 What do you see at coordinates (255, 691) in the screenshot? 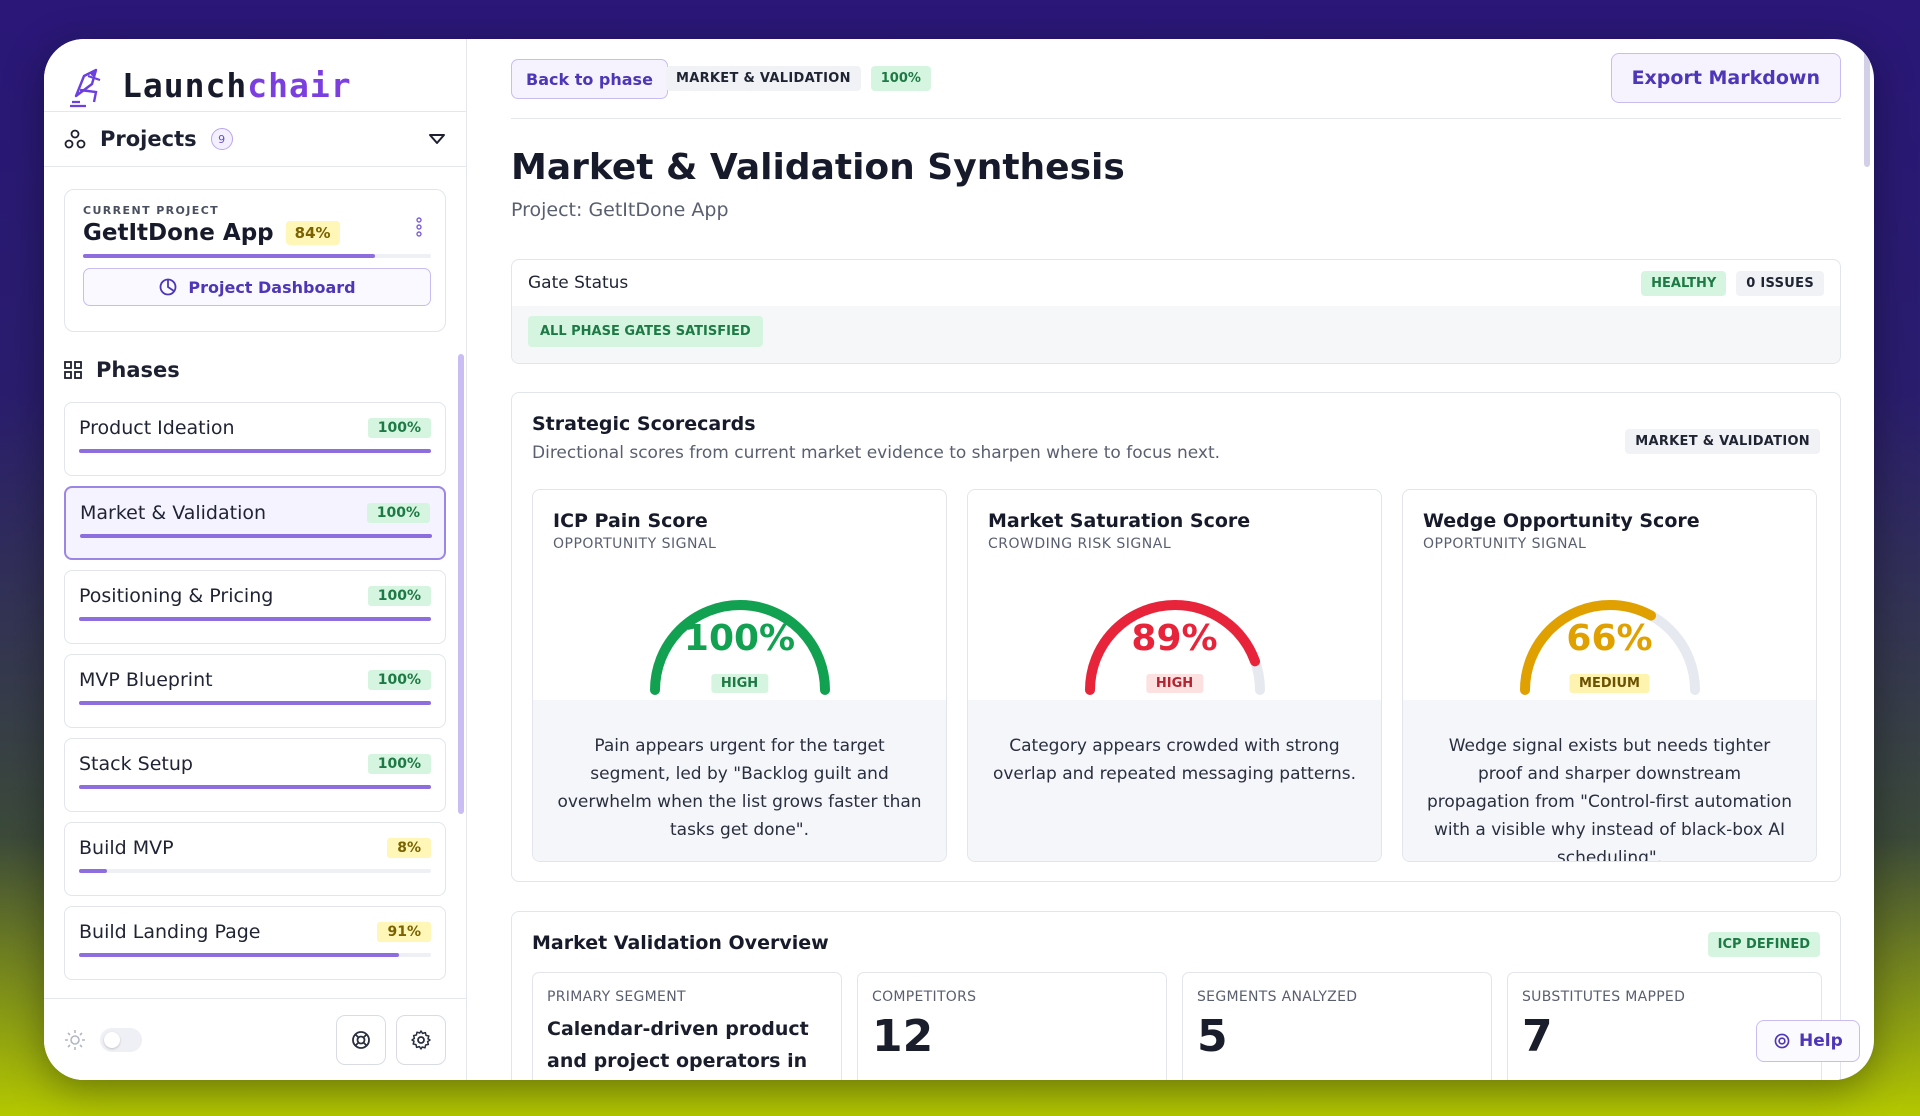
I see `sidebar-phase-item: MVP Blueprint 100%` at bounding box center [255, 691].